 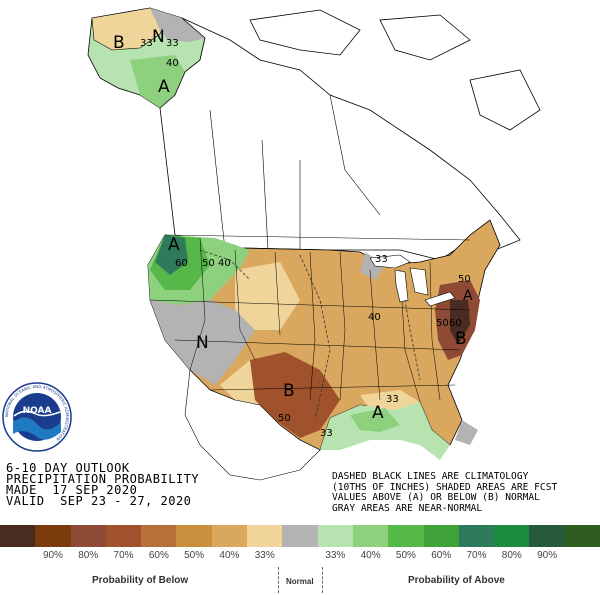 I want to click on label-n-sw: N, so click(x=202, y=343).